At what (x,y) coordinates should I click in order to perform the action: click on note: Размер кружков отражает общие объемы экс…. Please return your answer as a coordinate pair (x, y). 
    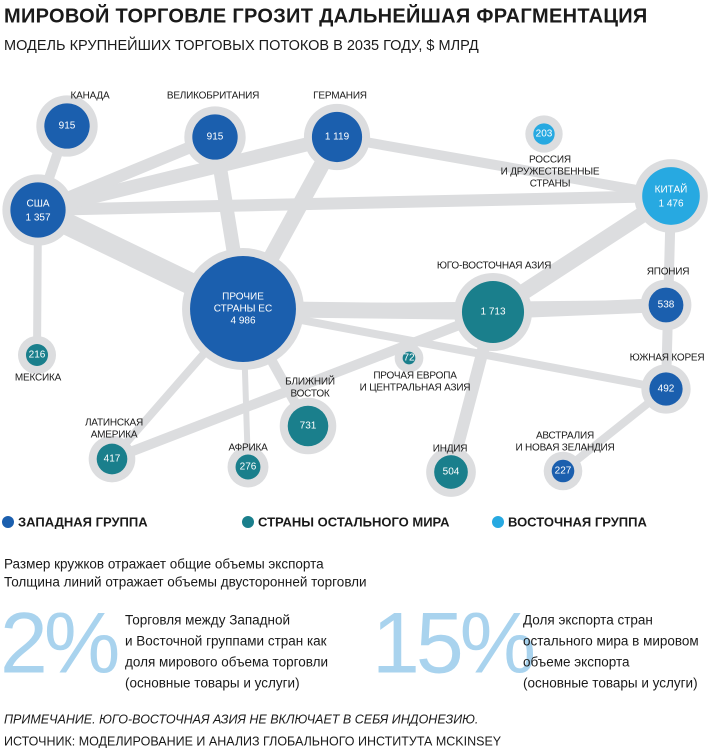
    Looking at the image, I should click on (164, 564).